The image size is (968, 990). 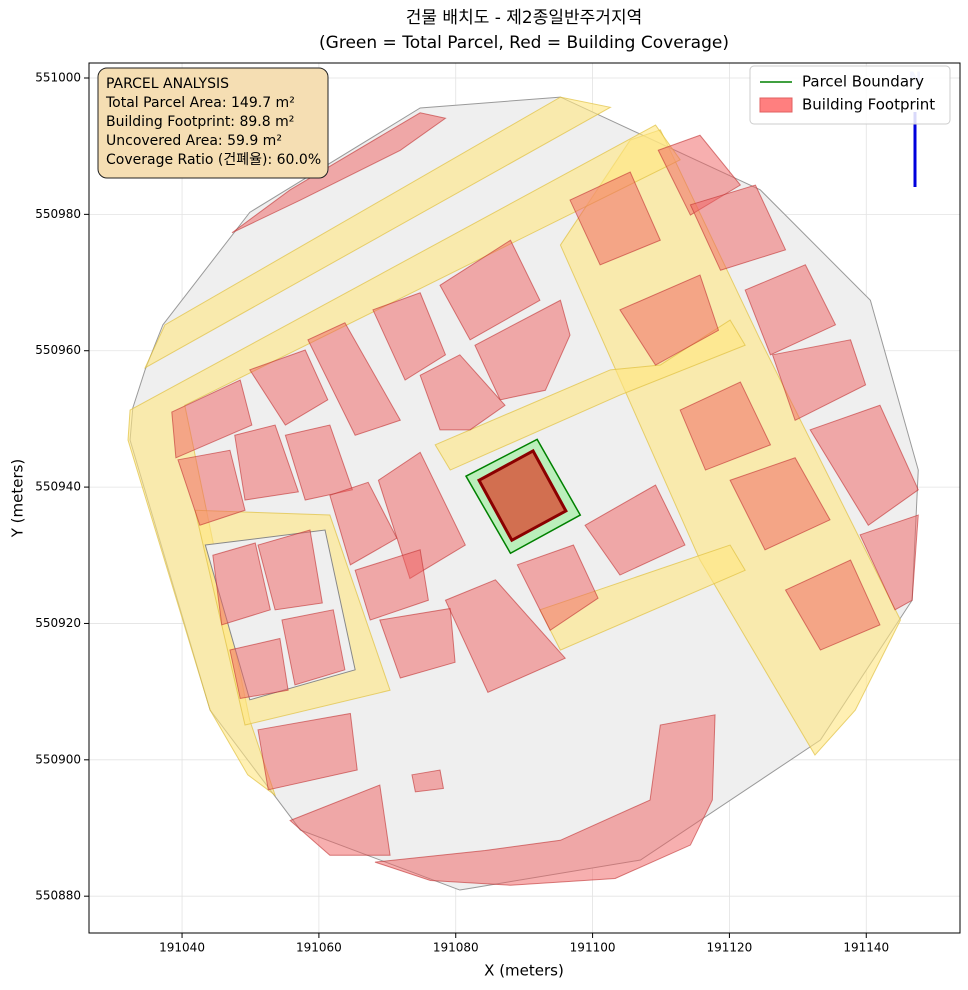 What do you see at coordinates (866, 948) in the screenshot?
I see `x-tick-label: 191140` at bounding box center [866, 948].